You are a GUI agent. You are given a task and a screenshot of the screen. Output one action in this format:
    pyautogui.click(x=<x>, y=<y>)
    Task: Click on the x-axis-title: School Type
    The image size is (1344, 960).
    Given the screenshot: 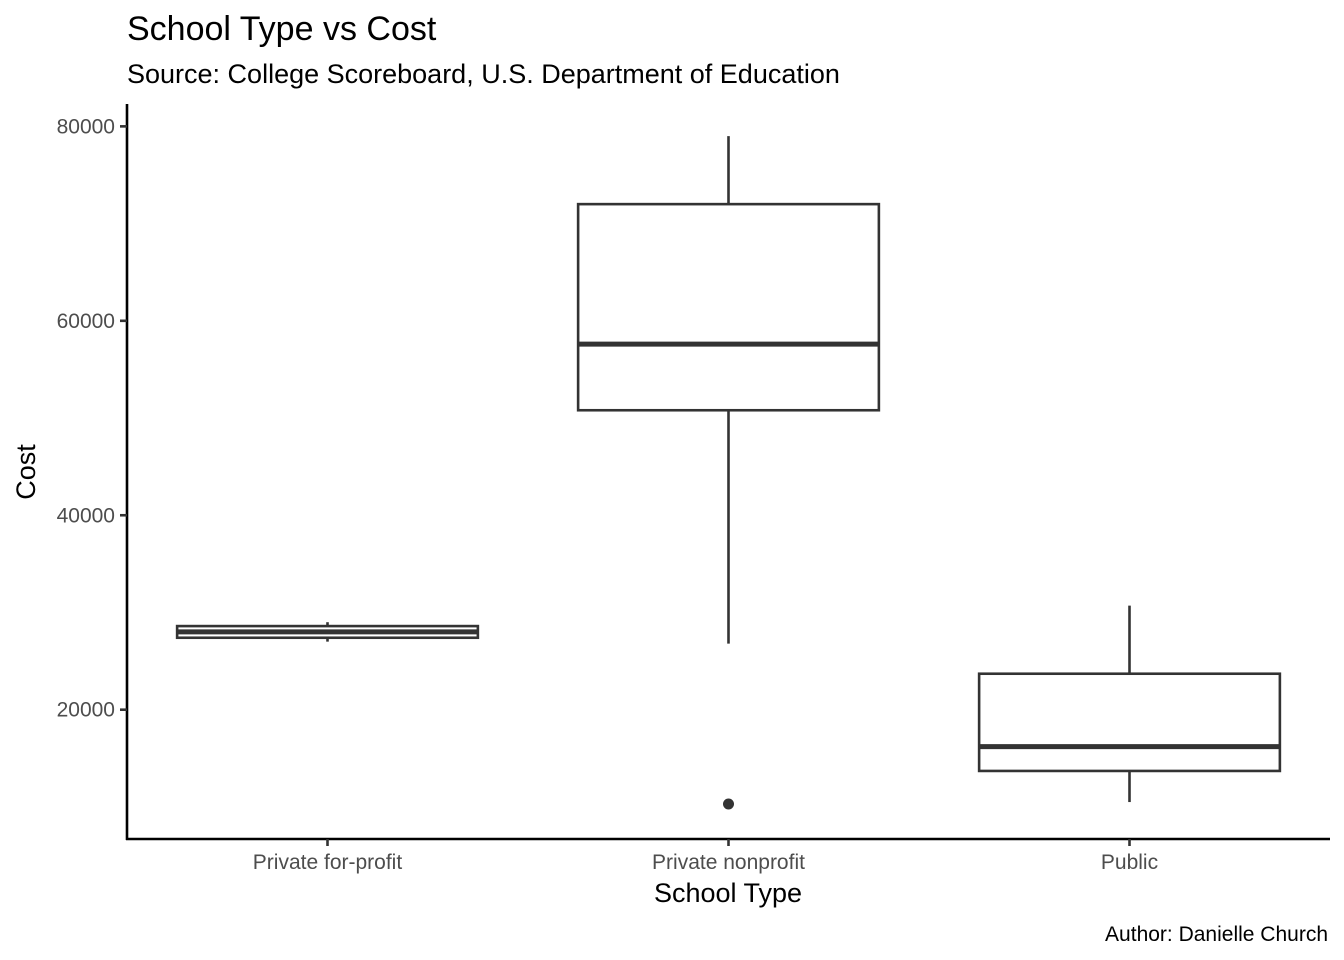 What is the action you would take?
    pyautogui.click(x=728, y=893)
    